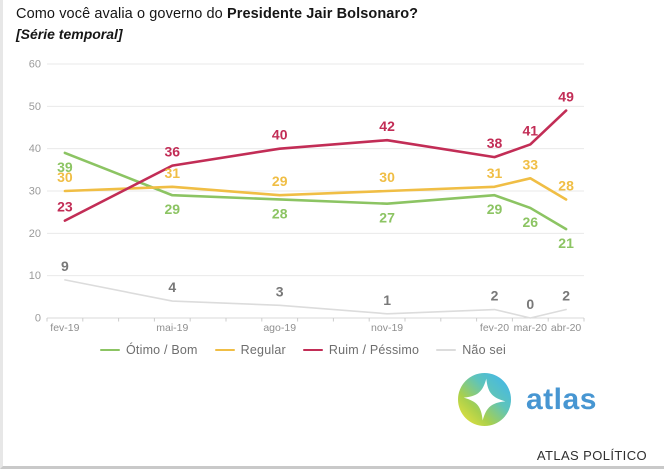  What do you see at coordinates (65, 266) in the screenshot?
I see `data-point-label: 9` at bounding box center [65, 266].